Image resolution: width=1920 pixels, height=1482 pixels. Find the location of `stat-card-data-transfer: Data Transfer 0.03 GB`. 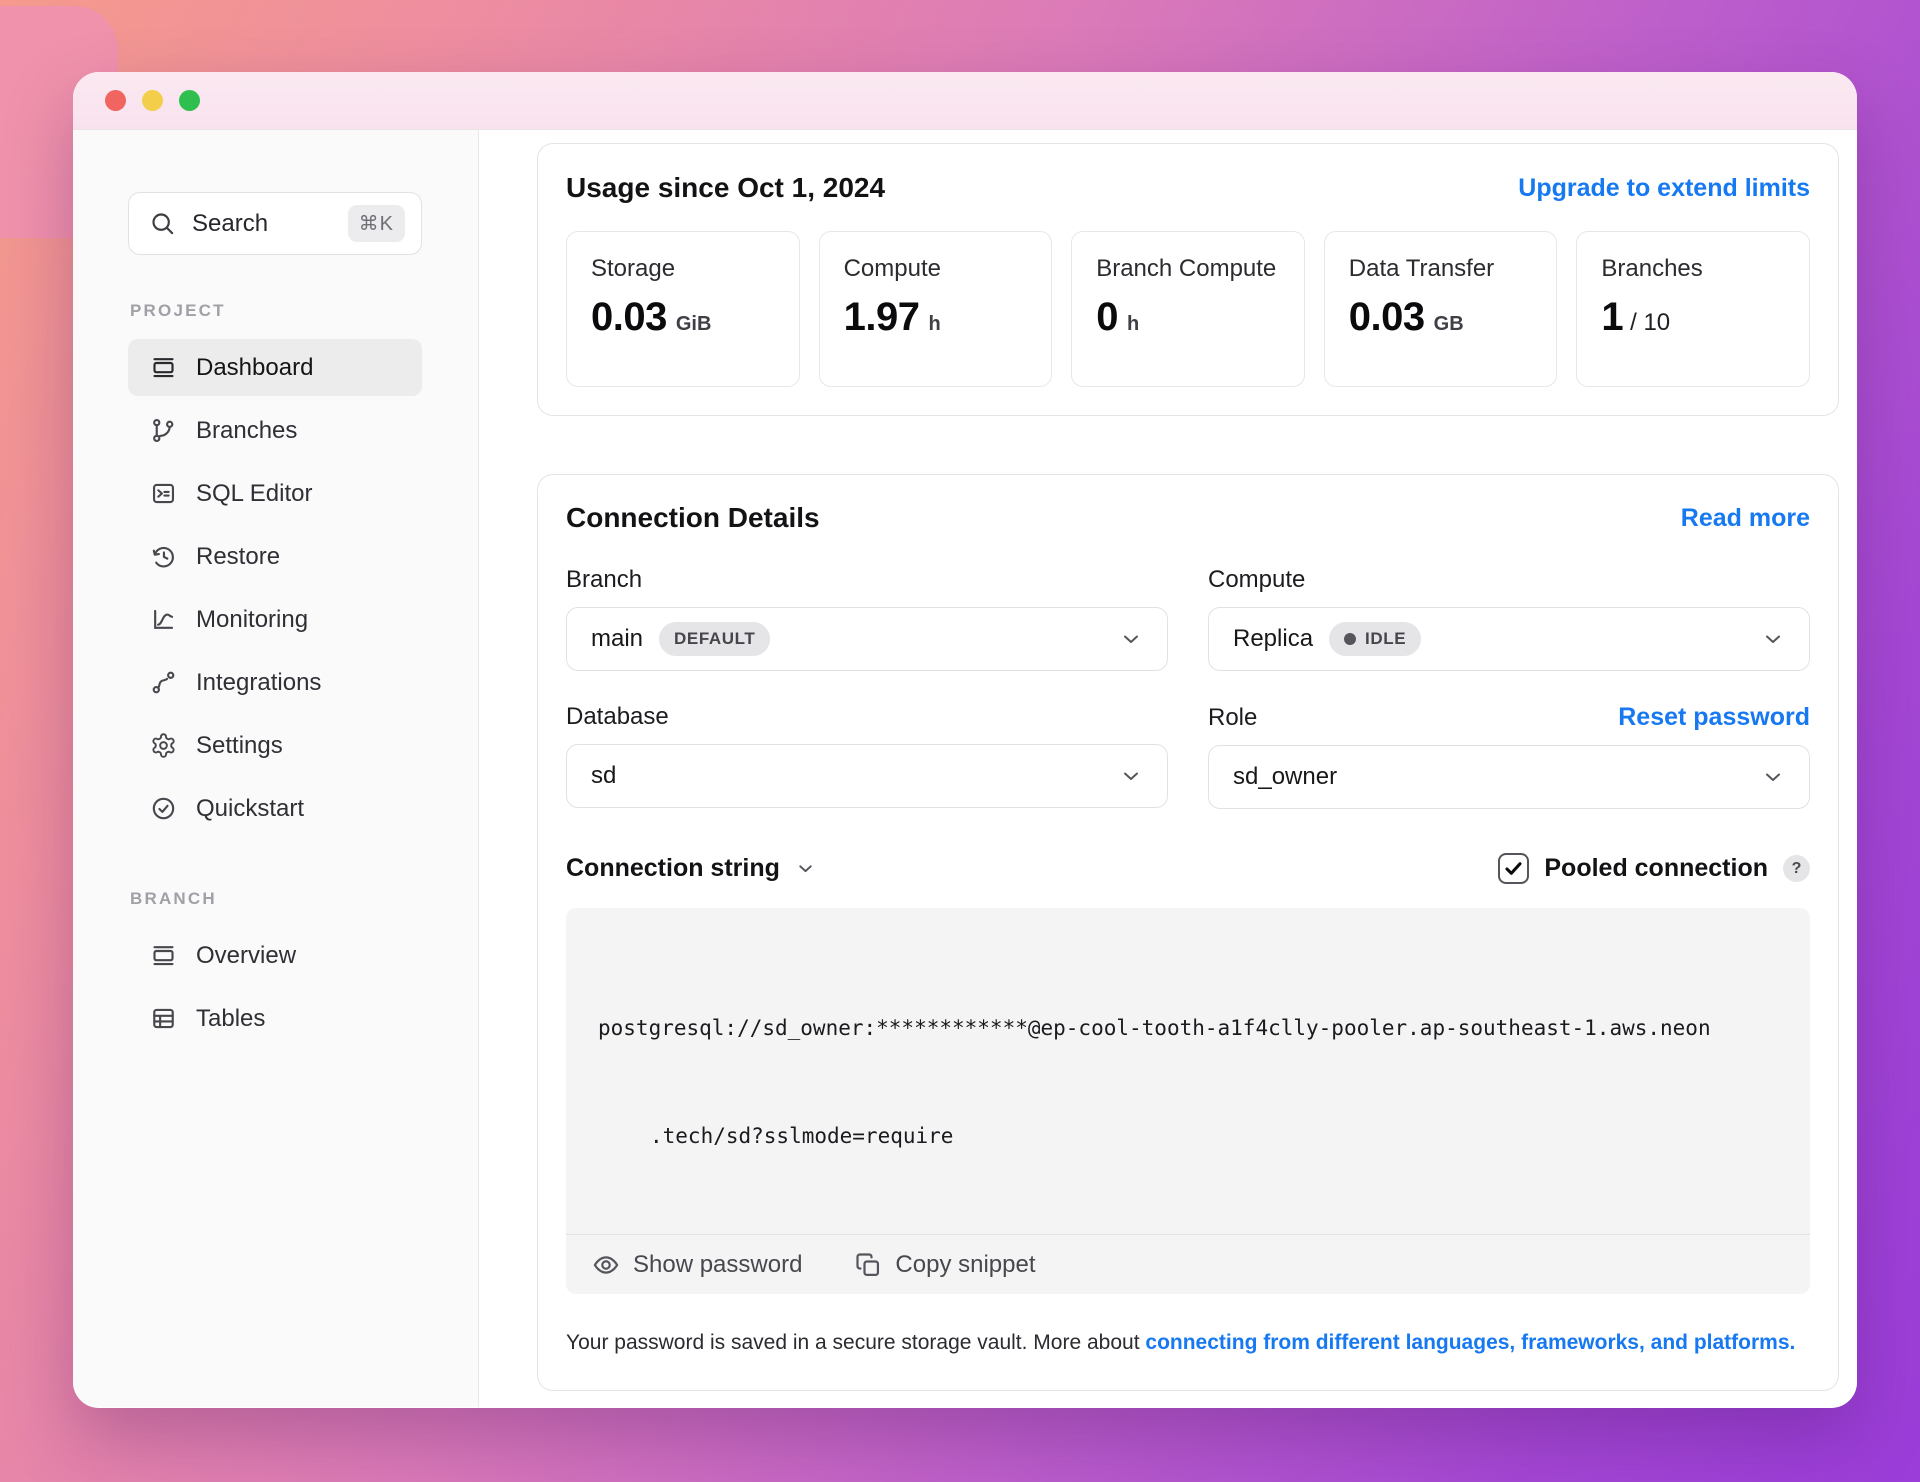

stat-card-data-transfer: Data Transfer 0.03 GB is located at coordinates (1440, 309).